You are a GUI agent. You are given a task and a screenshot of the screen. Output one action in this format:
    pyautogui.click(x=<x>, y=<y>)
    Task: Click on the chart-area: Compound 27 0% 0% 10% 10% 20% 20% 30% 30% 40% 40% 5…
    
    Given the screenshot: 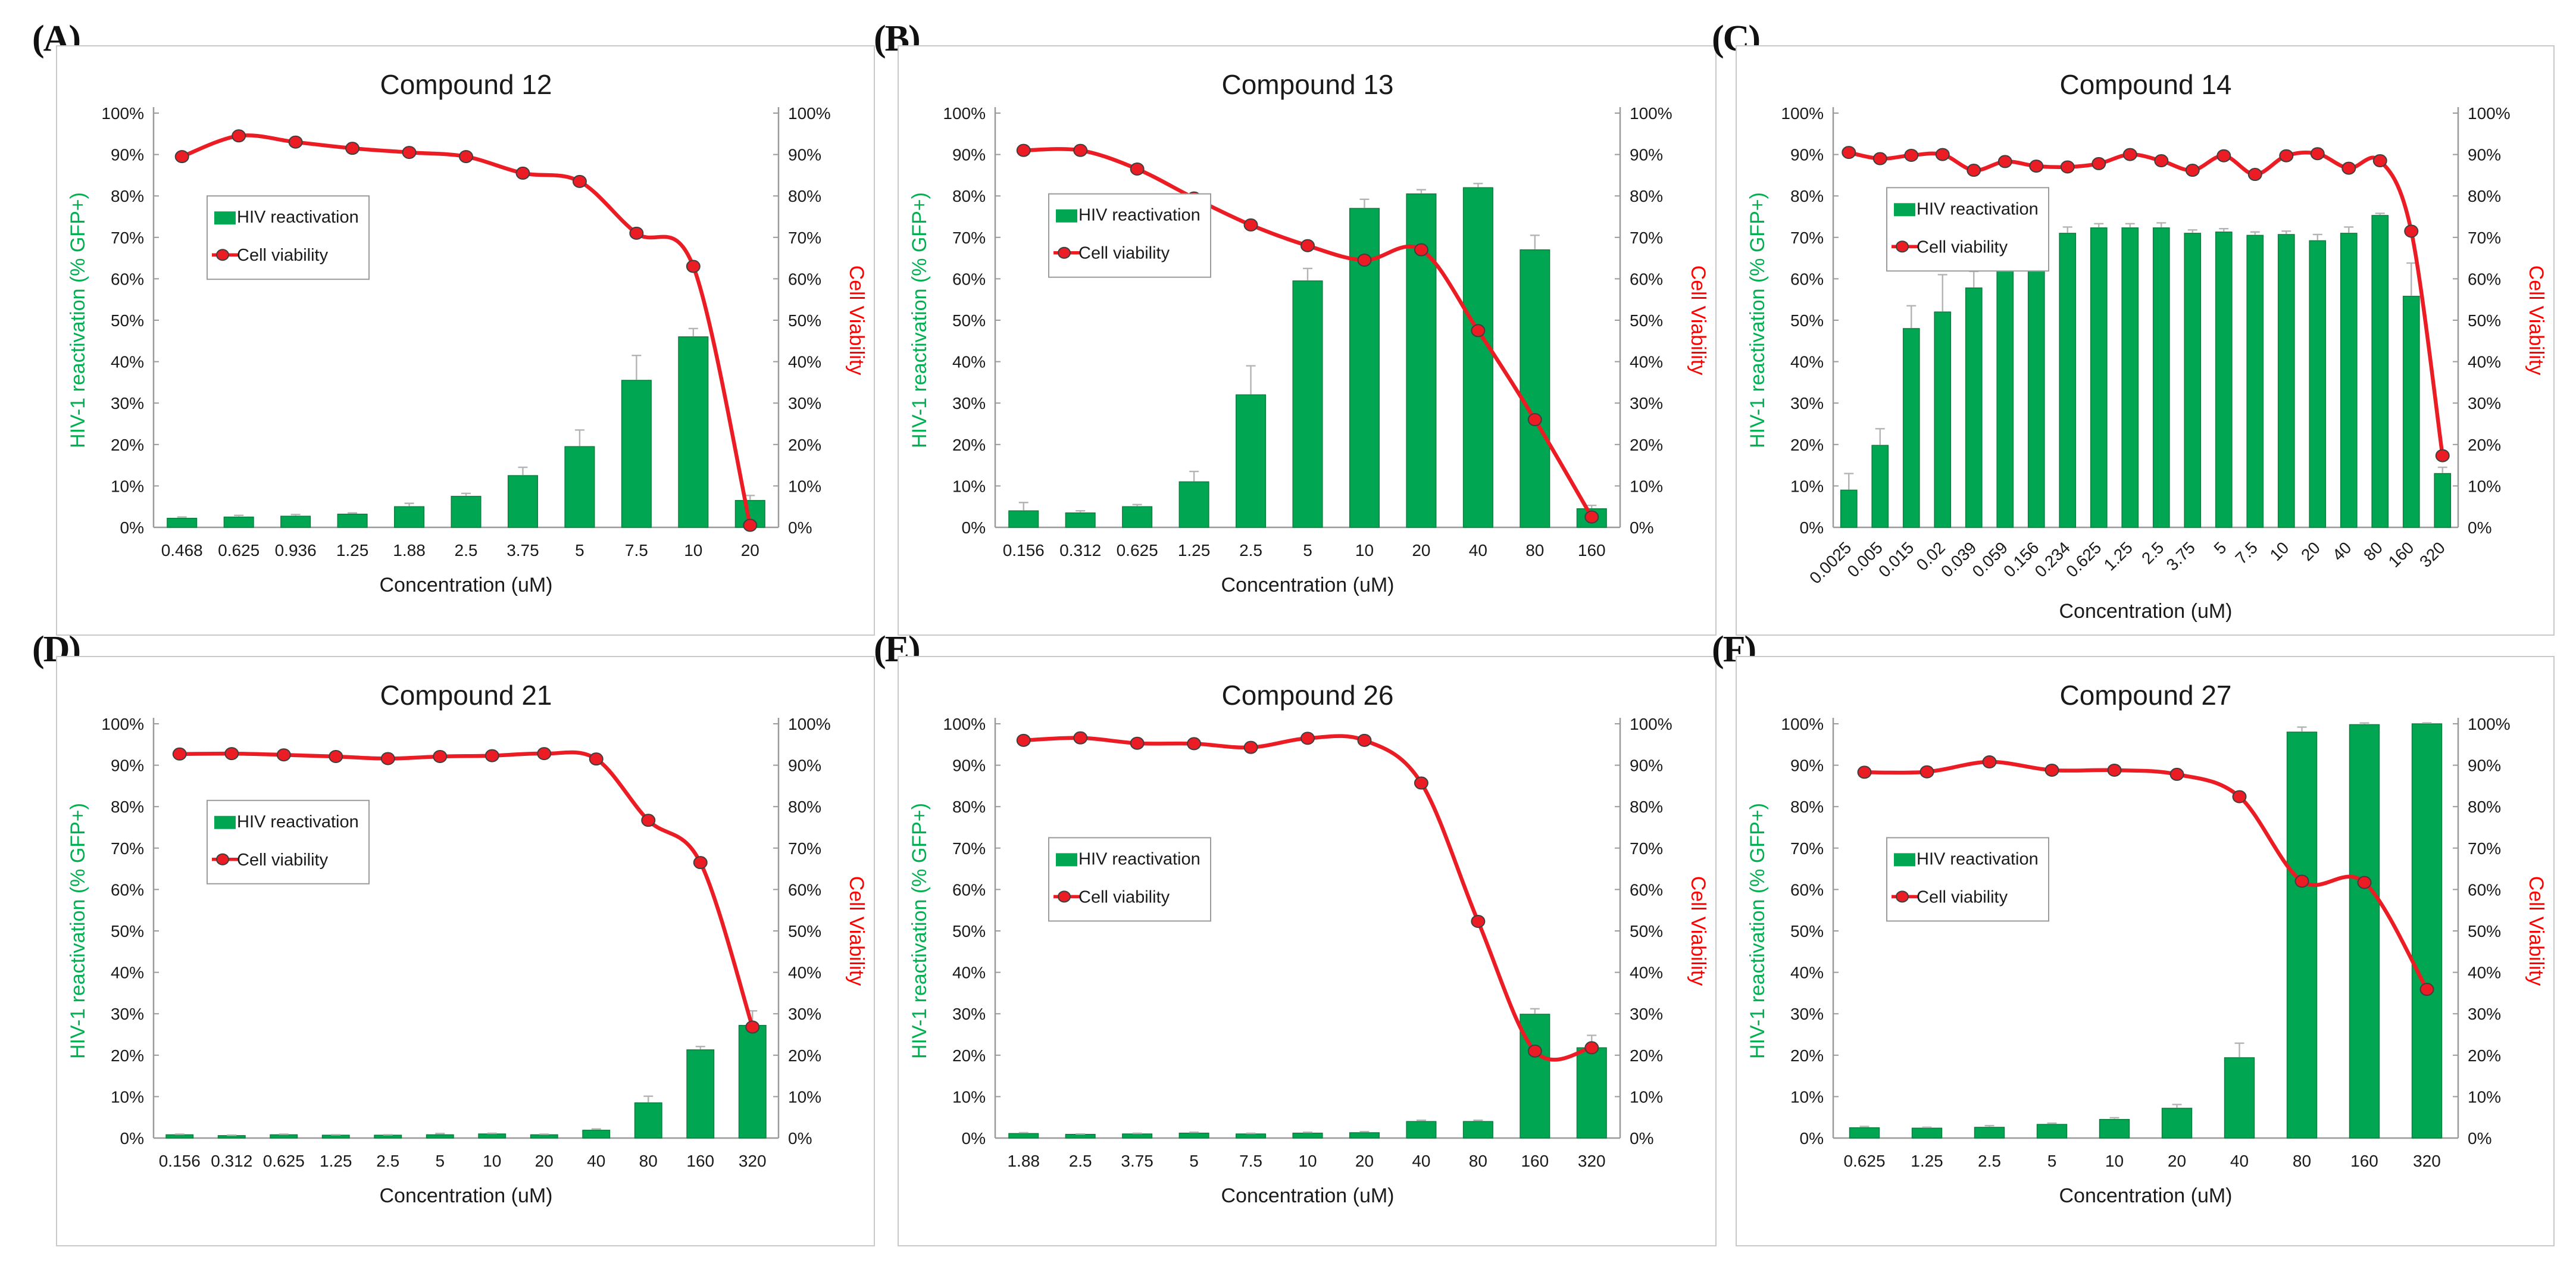 What is the action you would take?
    pyautogui.click(x=2145, y=951)
    